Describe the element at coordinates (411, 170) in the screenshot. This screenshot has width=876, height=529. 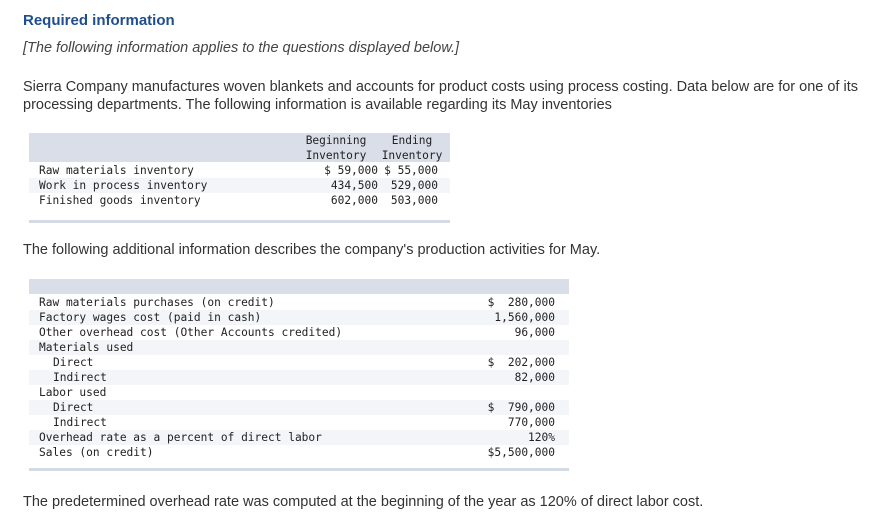
I see `ending-value: $ 55,000` at that location.